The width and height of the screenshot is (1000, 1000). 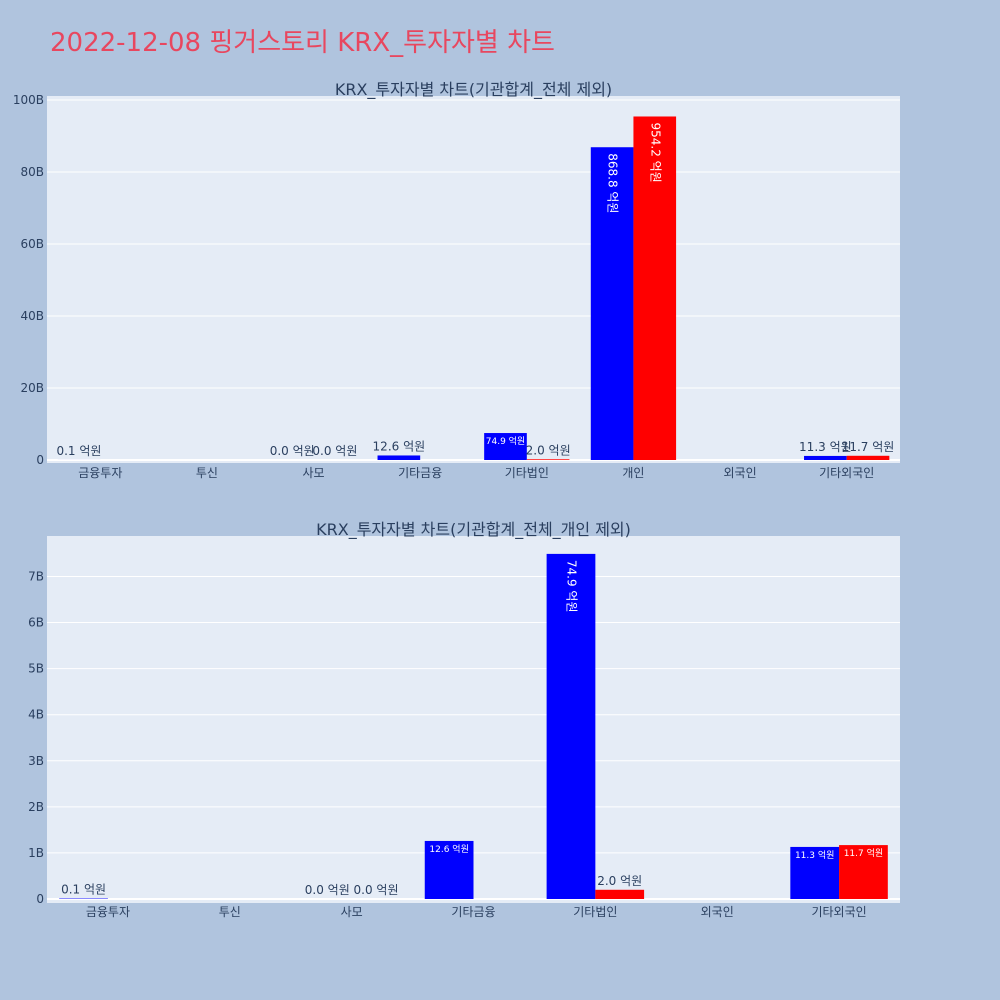 I want to click on y-tick-label: 80B, so click(x=32, y=172).